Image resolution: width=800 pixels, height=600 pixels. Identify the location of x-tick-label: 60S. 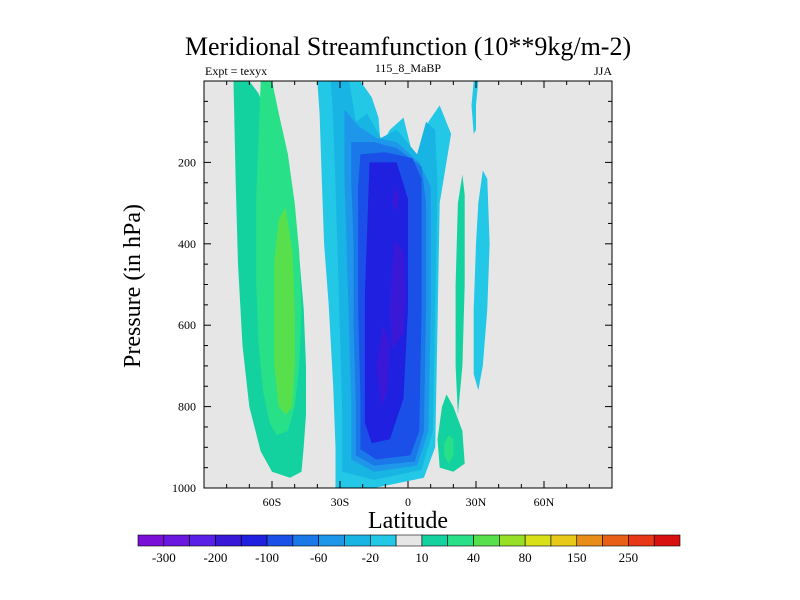
(272, 502).